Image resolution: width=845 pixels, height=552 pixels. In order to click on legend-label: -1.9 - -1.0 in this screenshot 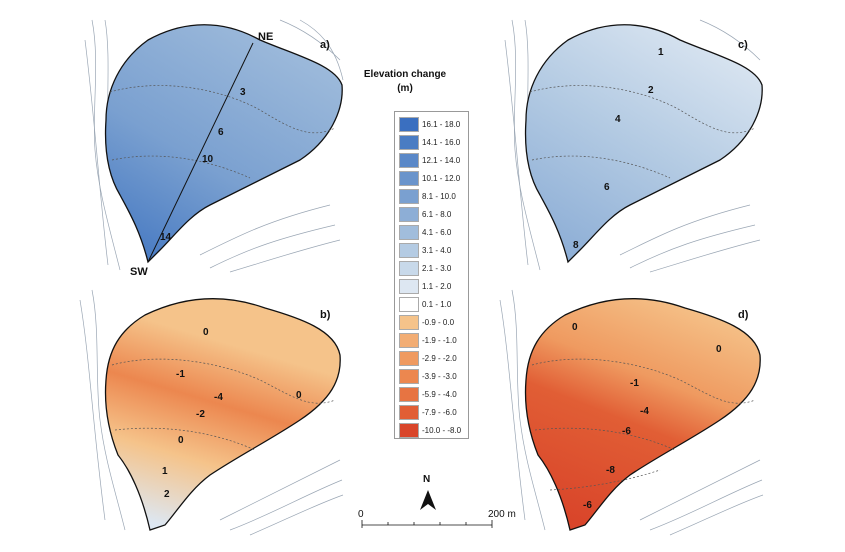, I will do `click(439, 340)`.